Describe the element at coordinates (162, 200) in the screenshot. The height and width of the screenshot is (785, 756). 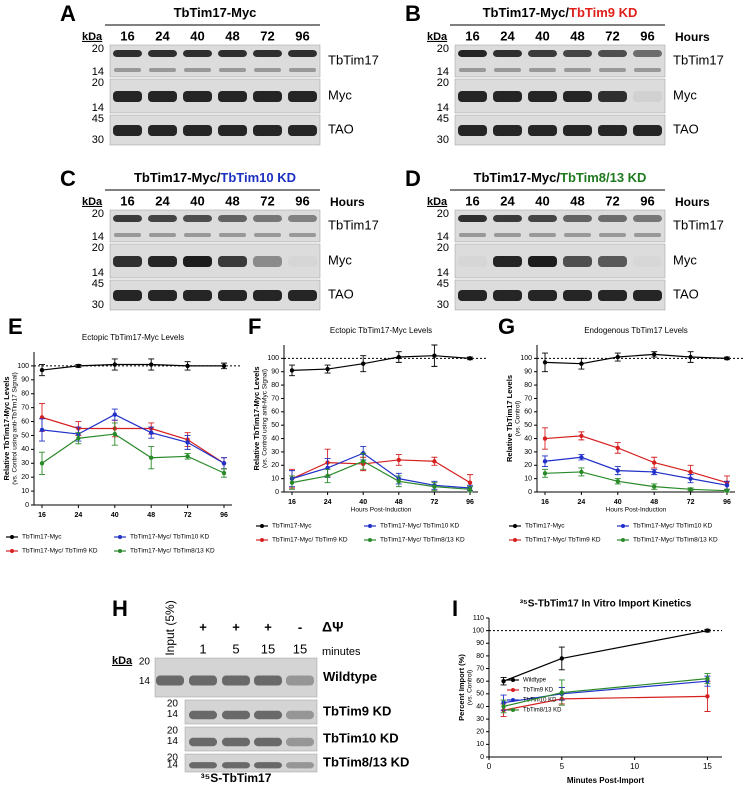
I see `lane-label: 24` at that location.